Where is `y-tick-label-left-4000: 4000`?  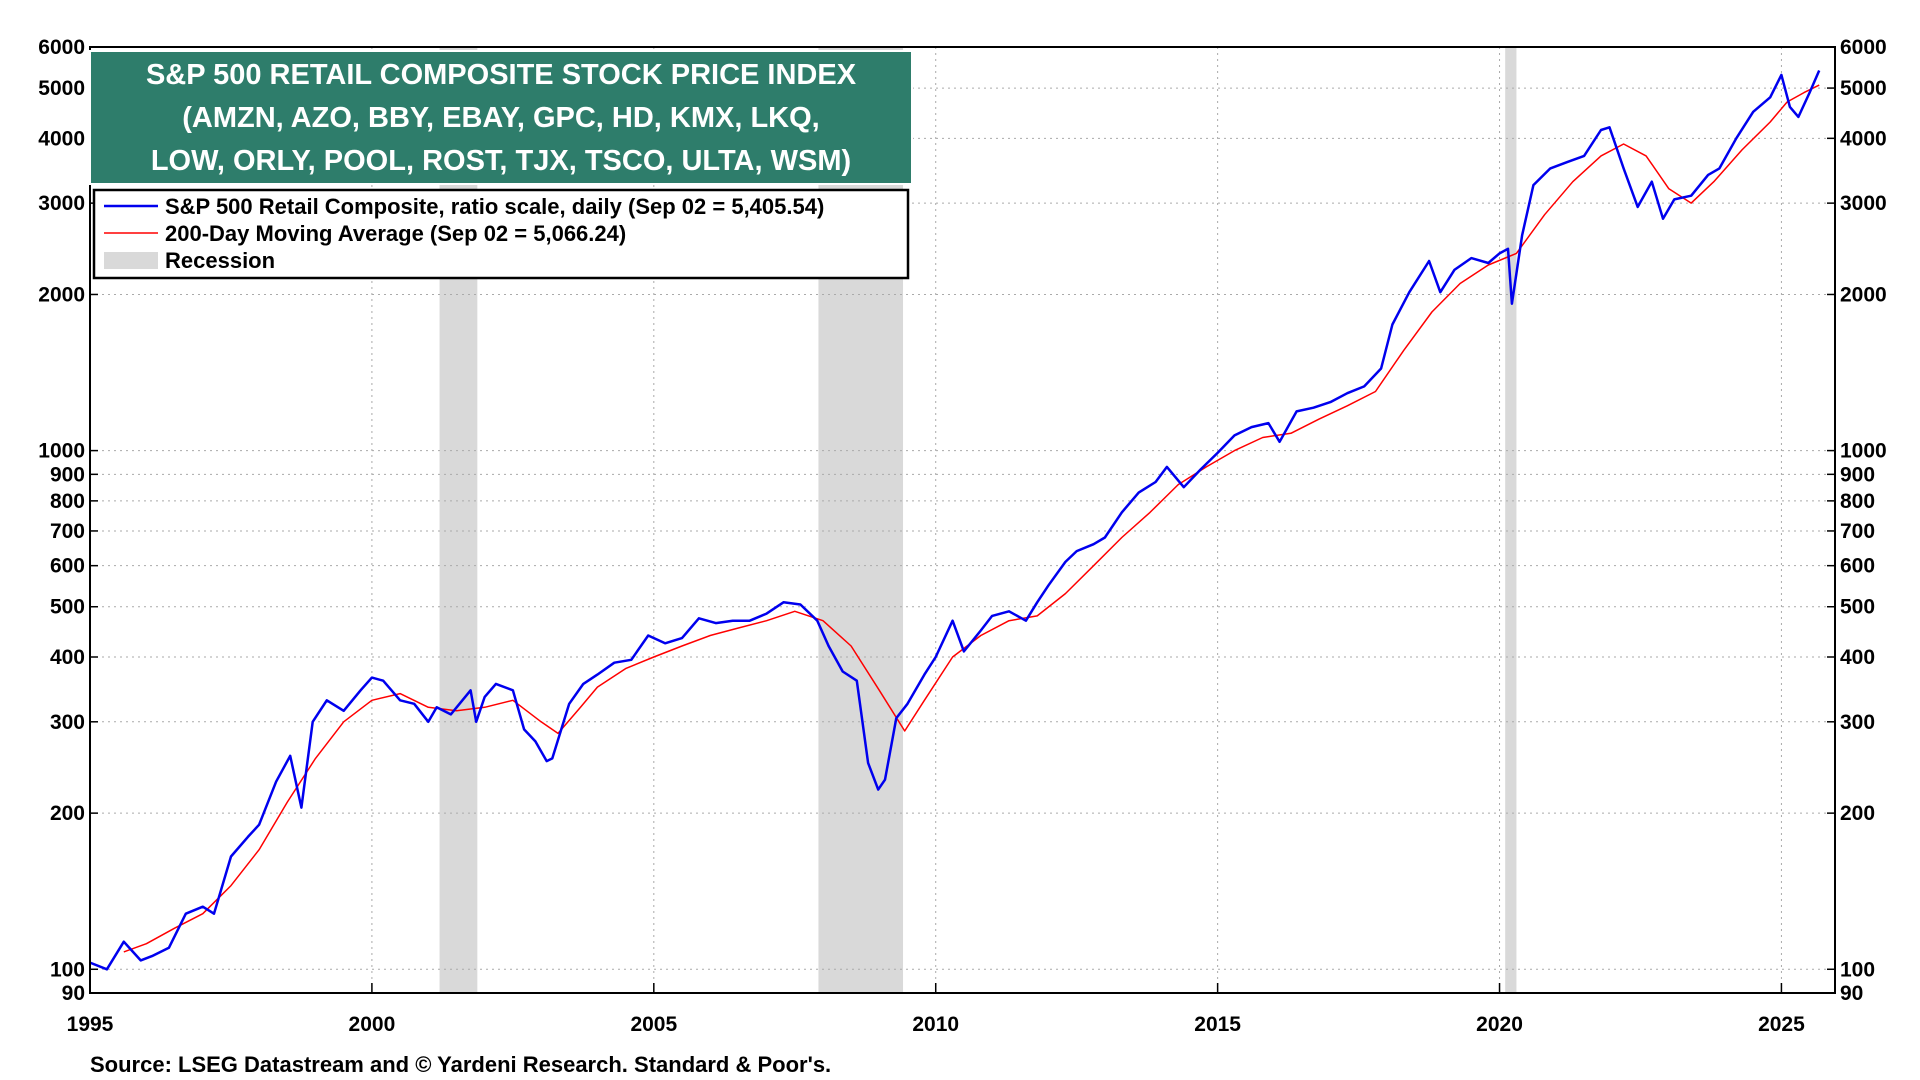 y-tick-label-left-4000: 4000 is located at coordinates (61, 138).